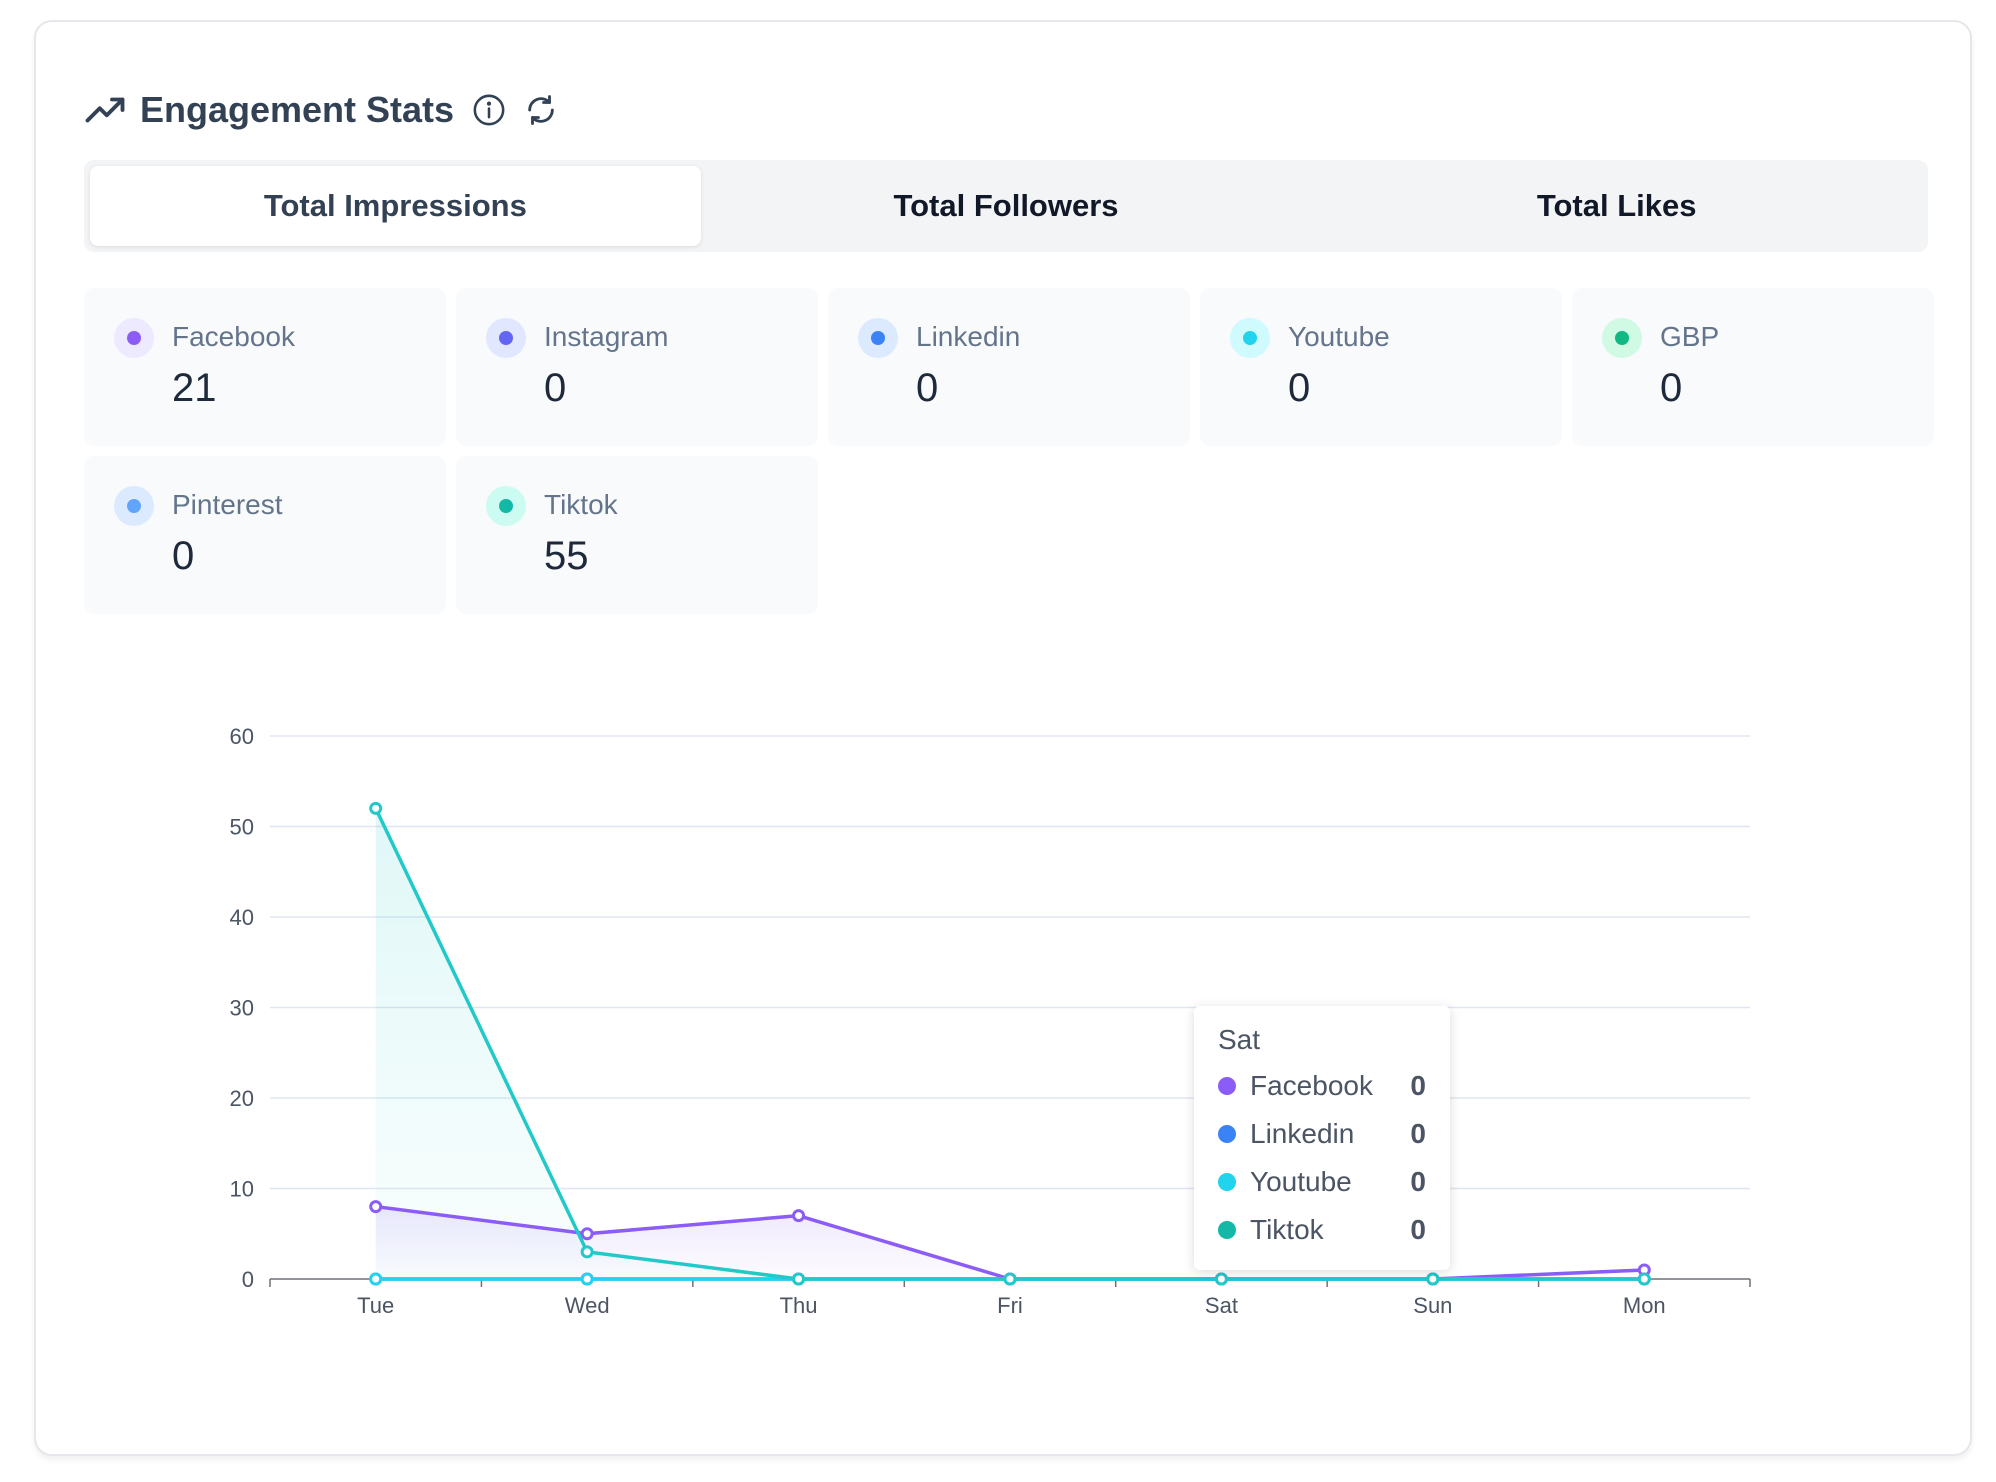 This screenshot has width=1996, height=1482. I want to click on tooltip-row: Linkedin 0, so click(1322, 1134).